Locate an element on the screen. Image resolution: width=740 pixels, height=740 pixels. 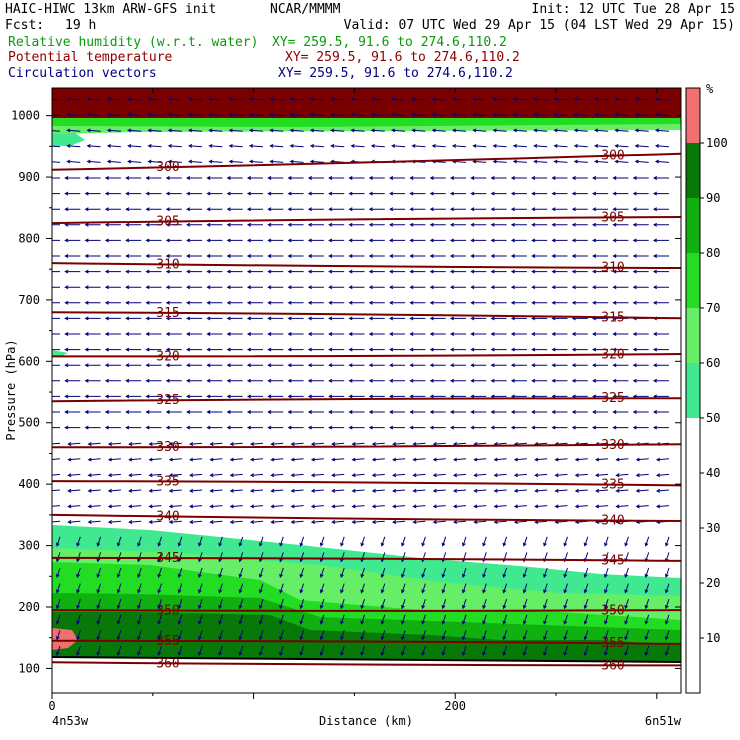
colorbar-tick-label: 90 is located at coordinates (713, 198).